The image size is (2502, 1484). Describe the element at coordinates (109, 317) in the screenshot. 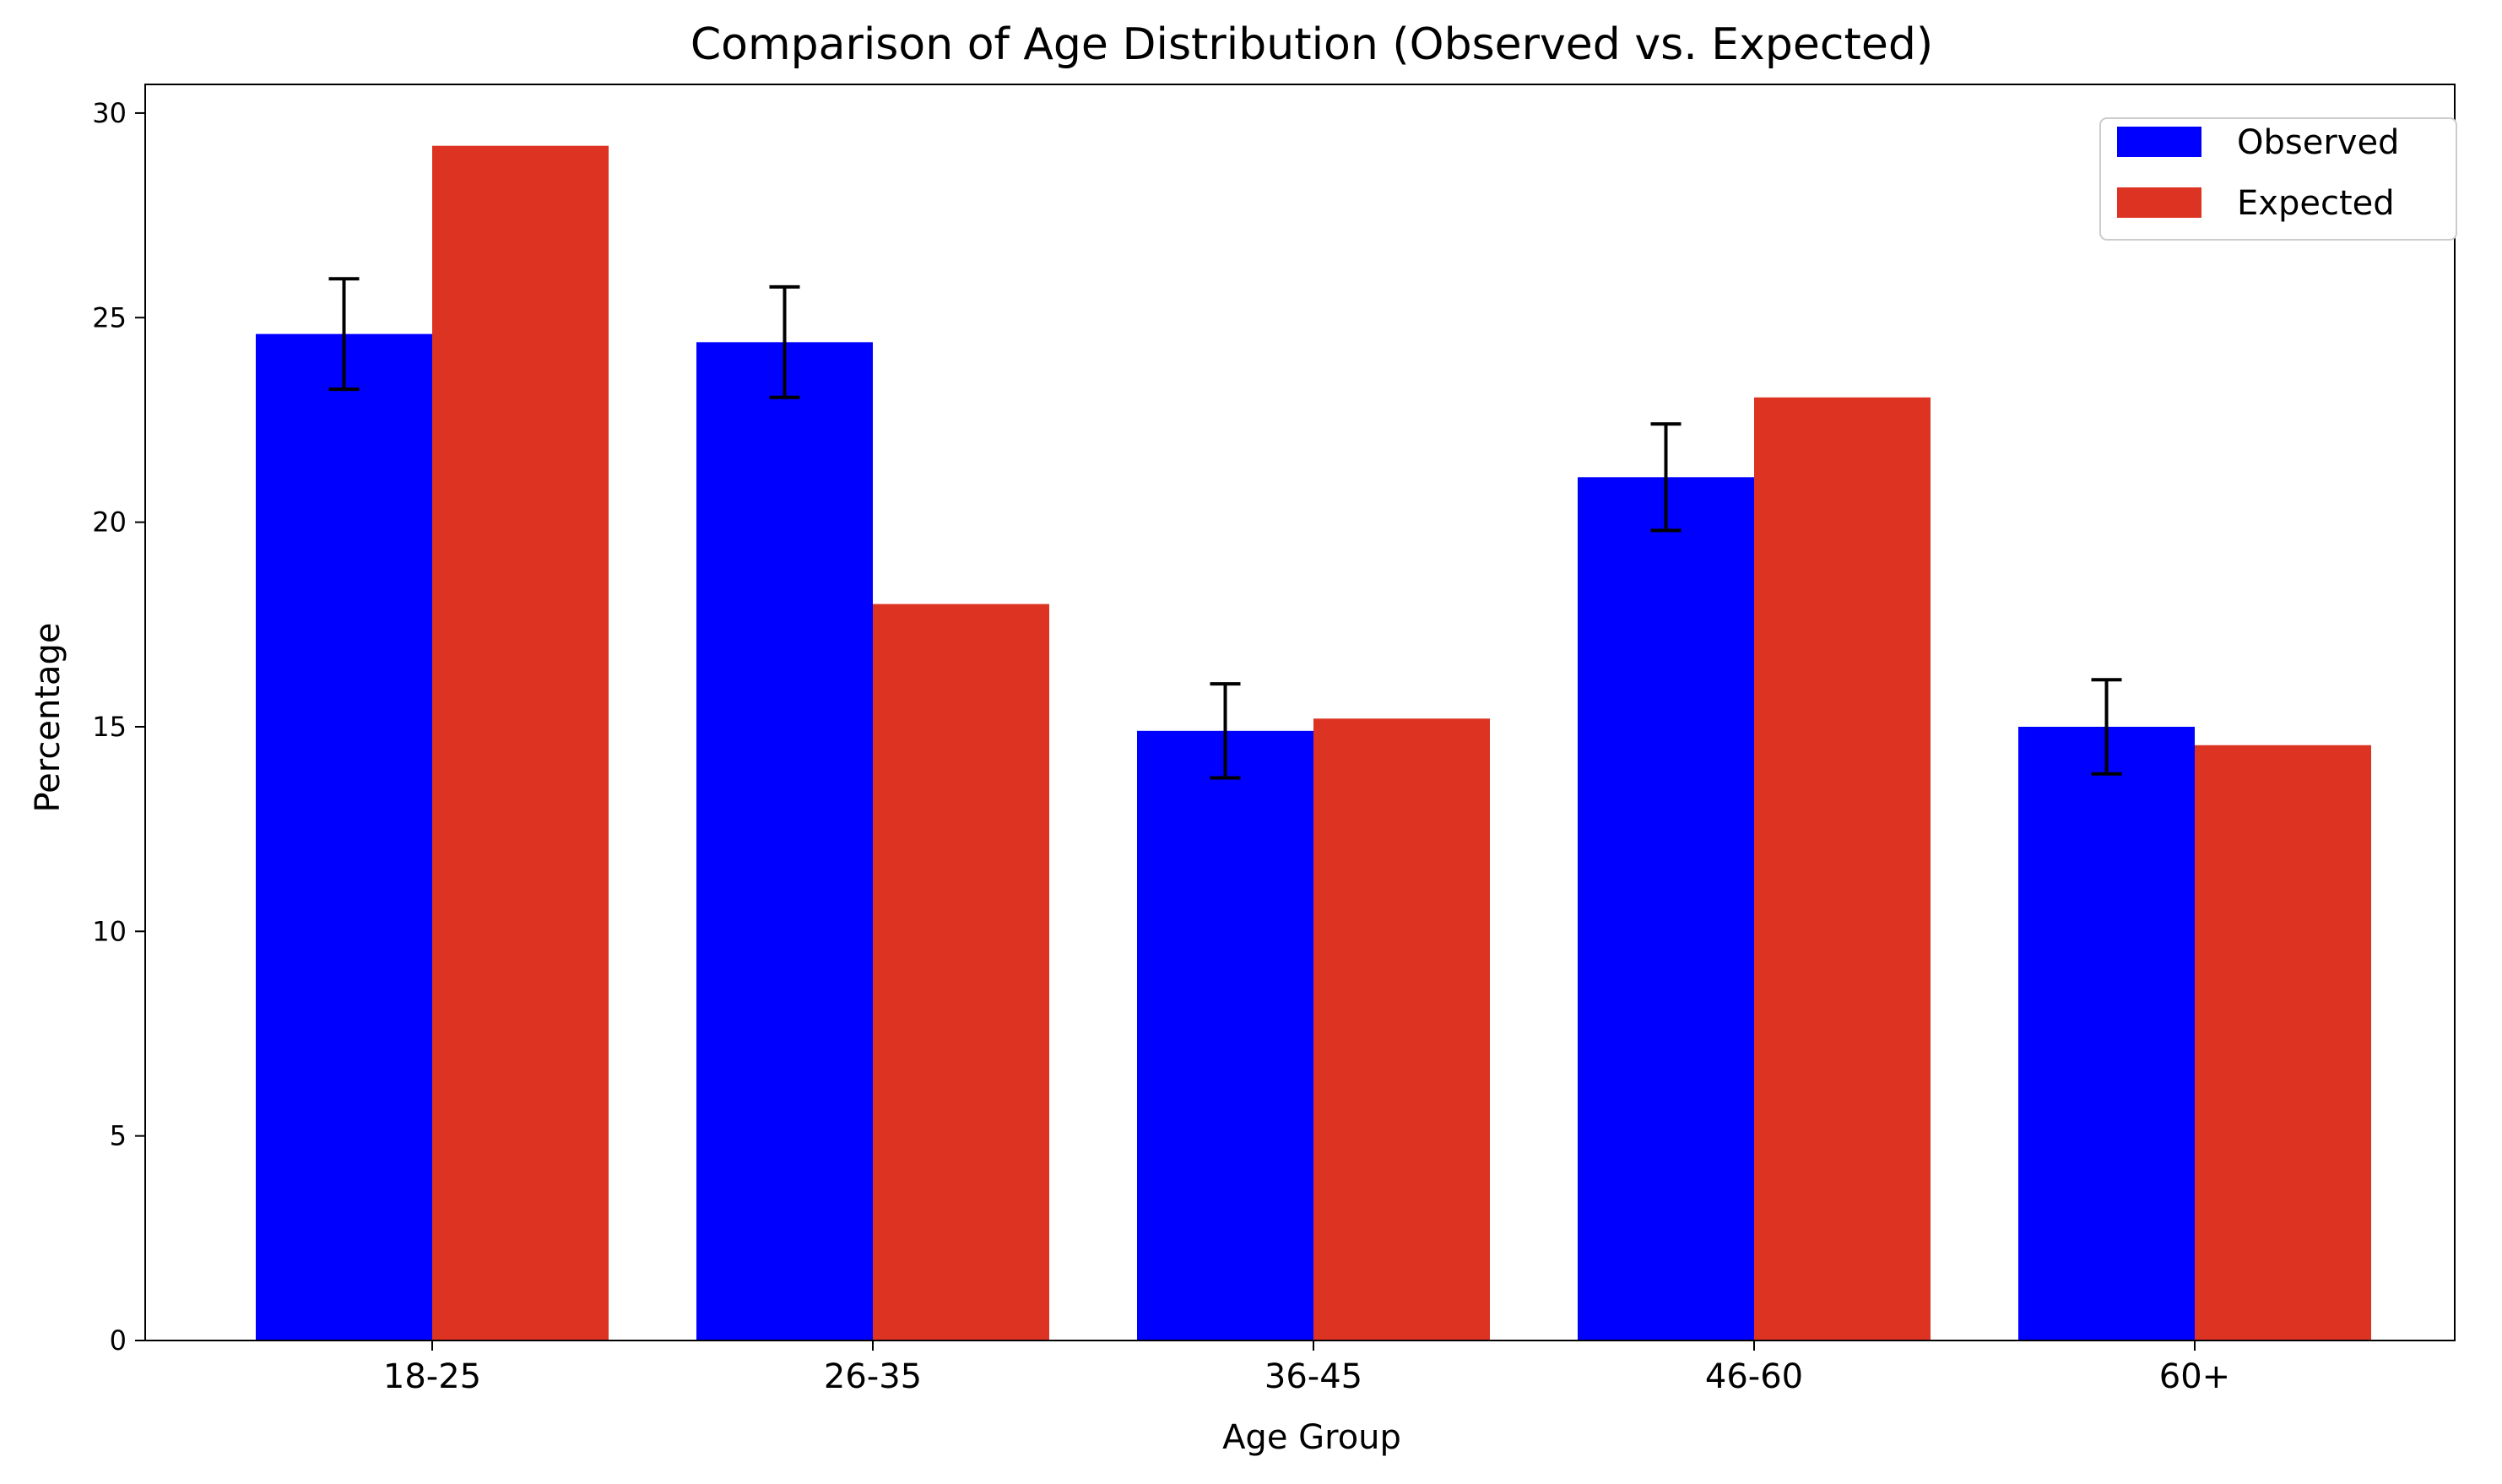

I see `y-tick-label-25: 25` at that location.